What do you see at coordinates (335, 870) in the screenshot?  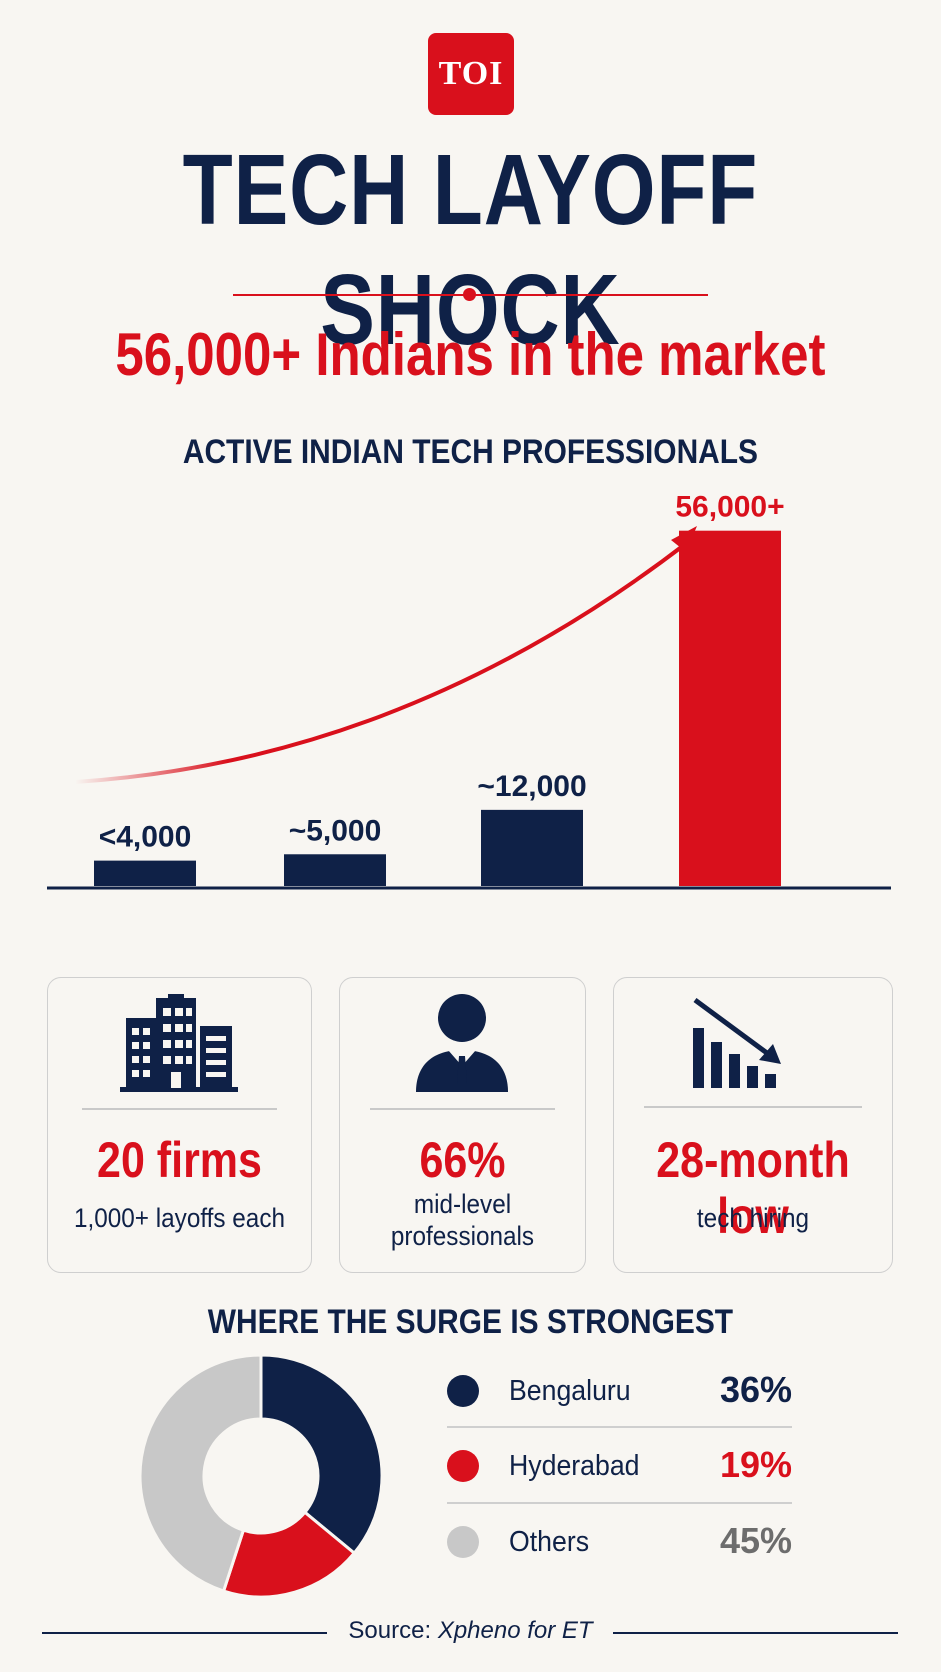 I see `bar-6-months` at bounding box center [335, 870].